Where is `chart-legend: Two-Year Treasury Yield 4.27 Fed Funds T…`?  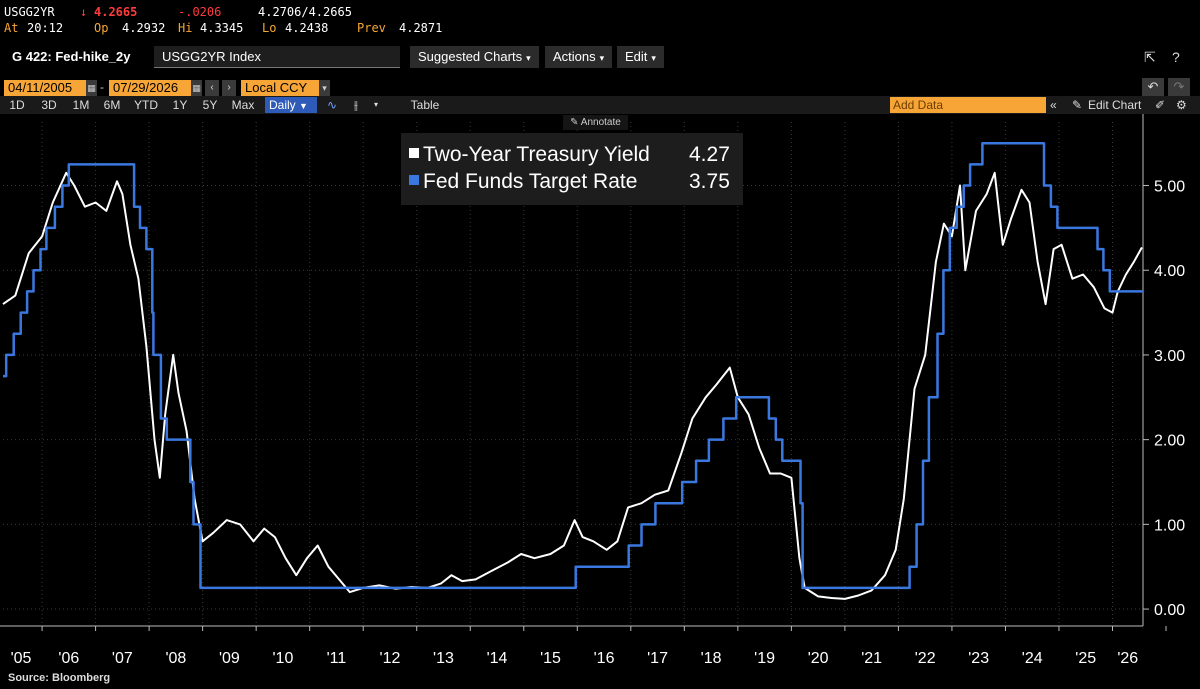
chart-legend: Two-Year Treasury Yield 4.27 Fed Funds T… is located at coordinates (572, 169).